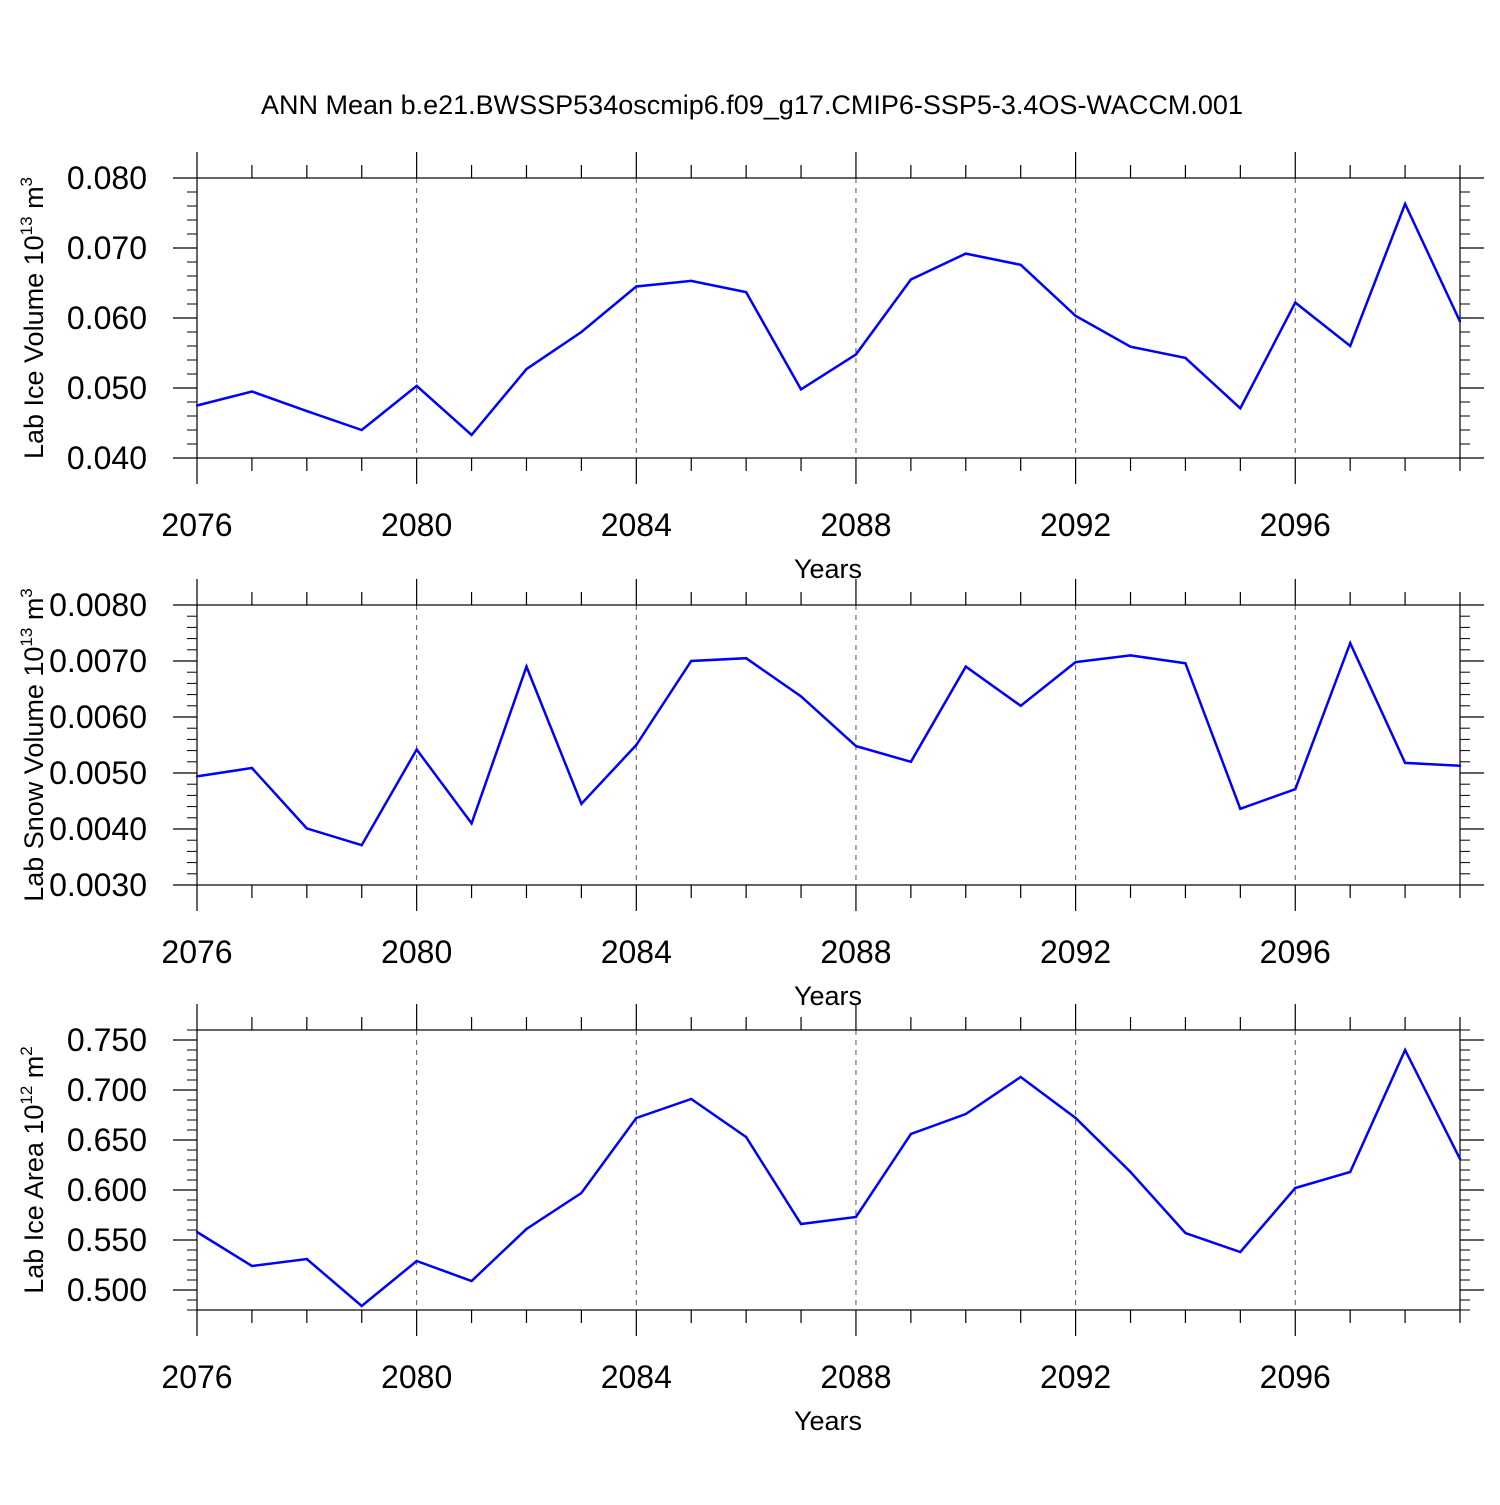 Image resolution: width=1500 pixels, height=1505 pixels. Describe the element at coordinates (107, 458) in the screenshot. I see `y-tick-label: 0.040` at that location.